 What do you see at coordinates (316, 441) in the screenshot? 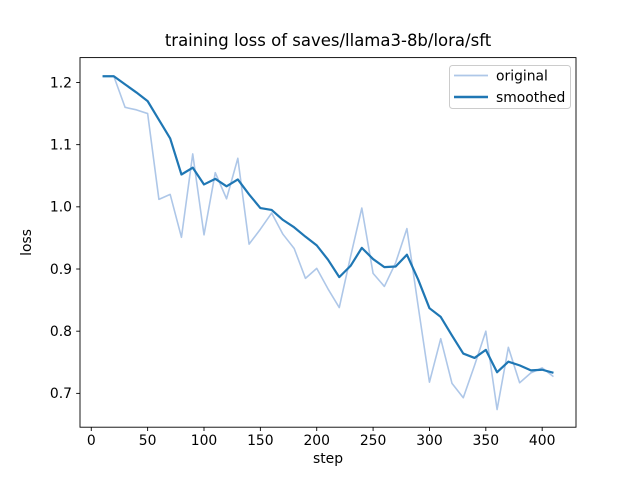
I see `x-tick-label: 200` at bounding box center [316, 441].